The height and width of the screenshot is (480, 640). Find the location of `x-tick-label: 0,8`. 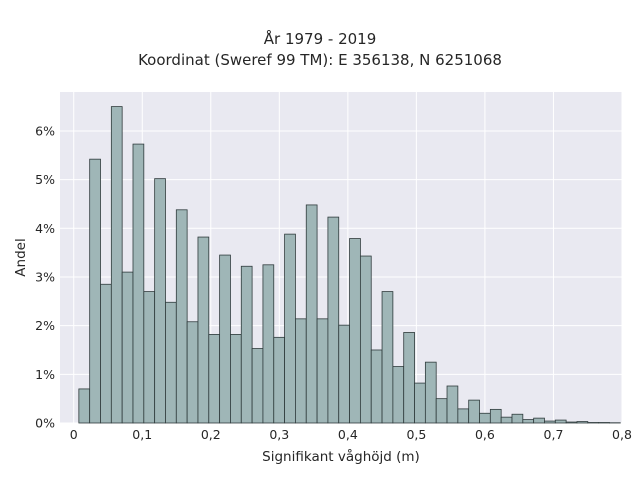

x-tick-label: 0,8 is located at coordinates (622, 434).